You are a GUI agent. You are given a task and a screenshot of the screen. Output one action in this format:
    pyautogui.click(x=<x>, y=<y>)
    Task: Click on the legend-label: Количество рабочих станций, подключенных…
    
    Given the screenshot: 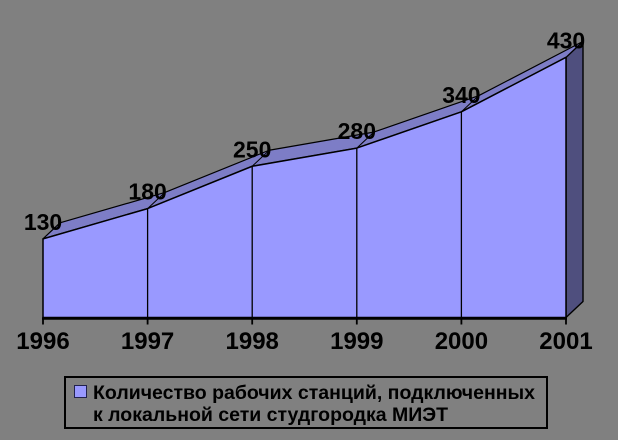 What is the action you would take?
    pyautogui.click(x=314, y=404)
    